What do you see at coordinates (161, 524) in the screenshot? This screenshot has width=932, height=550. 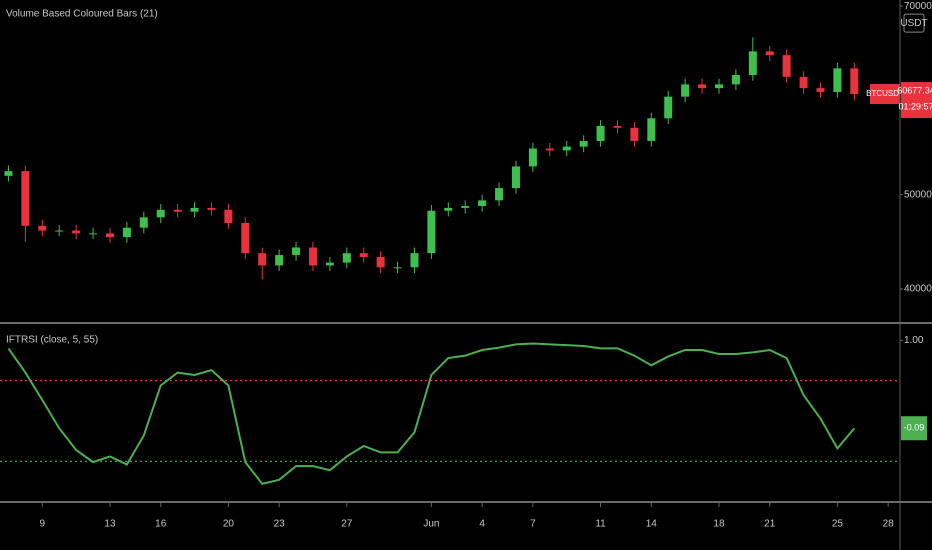 I see `x-tick-label: 16` at bounding box center [161, 524].